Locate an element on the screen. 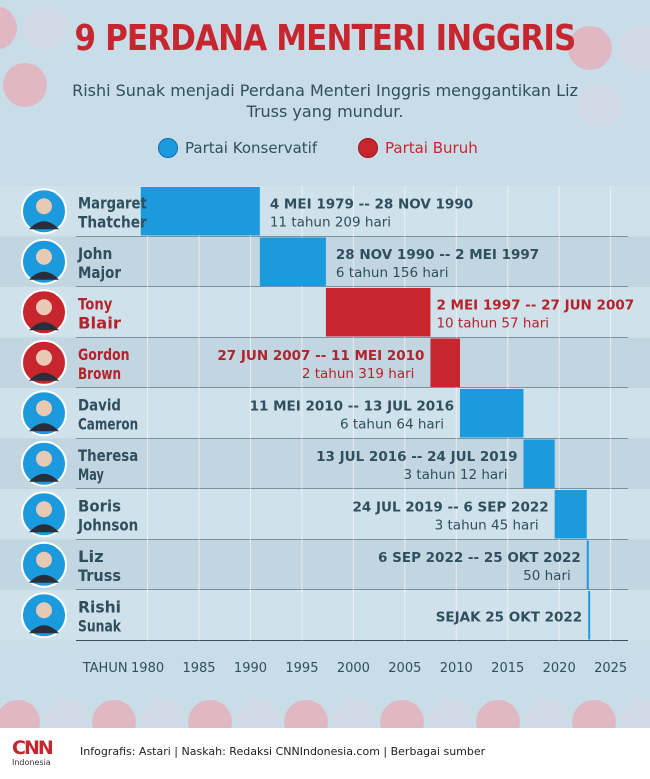 The width and height of the screenshot is (650, 779). legend-swatch-buruh is located at coordinates (368, 148).